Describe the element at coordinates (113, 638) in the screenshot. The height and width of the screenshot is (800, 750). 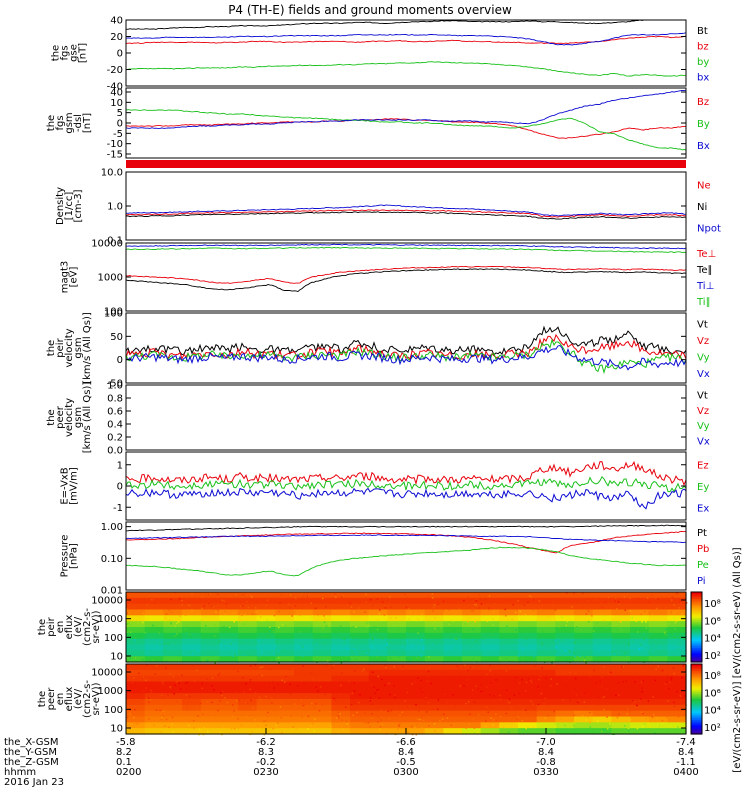
I see `y-tick-label: 100` at that location.